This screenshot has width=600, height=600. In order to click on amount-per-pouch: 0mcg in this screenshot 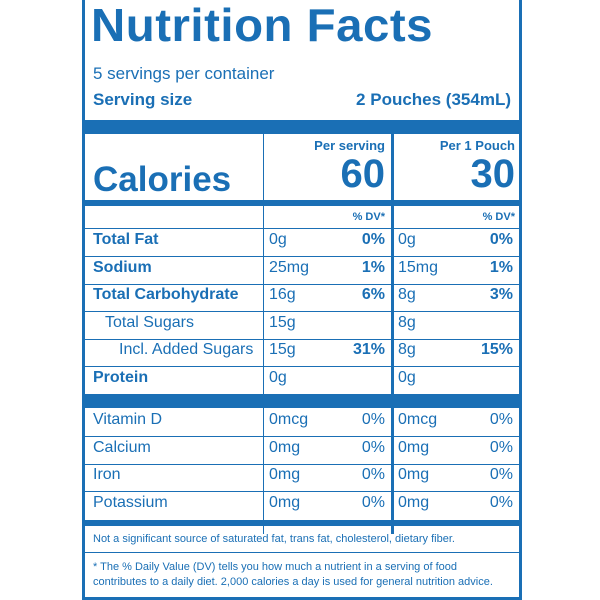, I will do `click(418, 419)`.